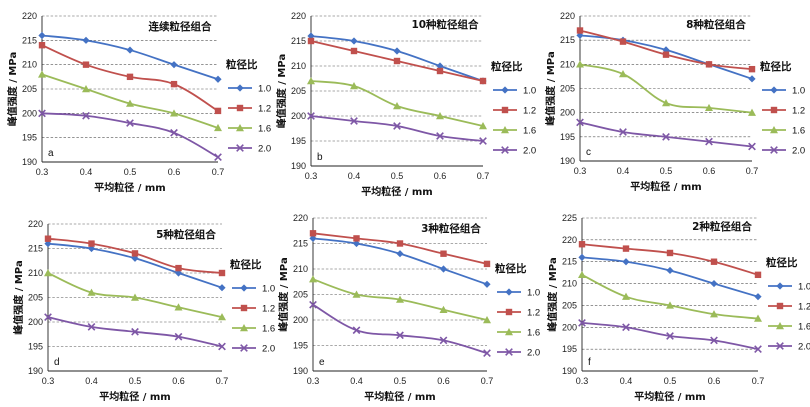 This screenshot has width=810, height=407. What do you see at coordinates (445, 24) in the screenshot?
I see `panel-title: 10种粒径组合` at bounding box center [445, 24].